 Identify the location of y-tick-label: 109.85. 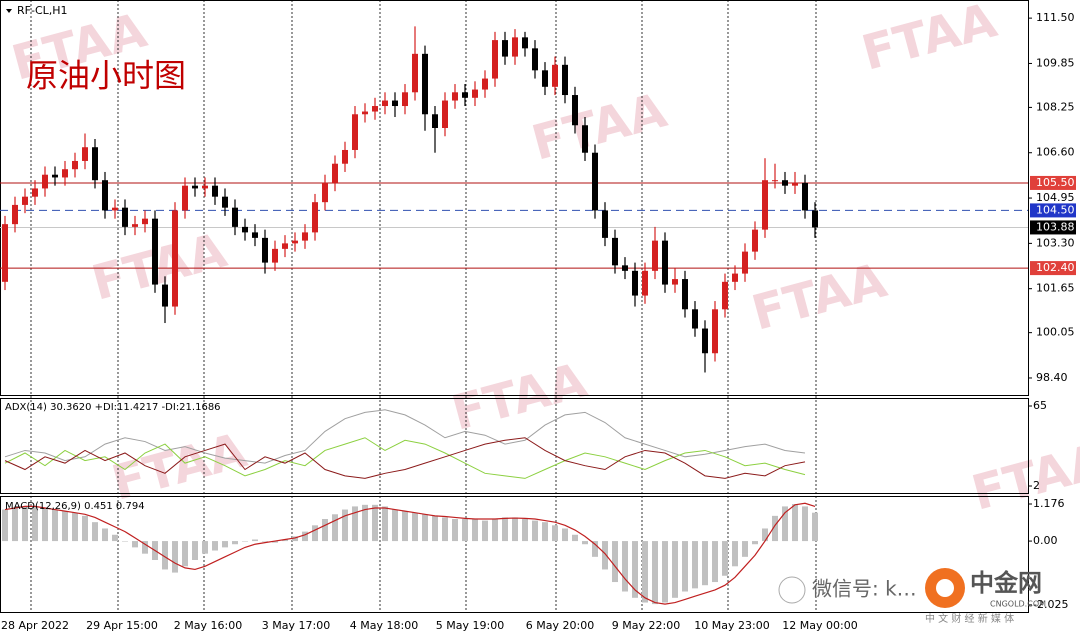
(1055, 62).